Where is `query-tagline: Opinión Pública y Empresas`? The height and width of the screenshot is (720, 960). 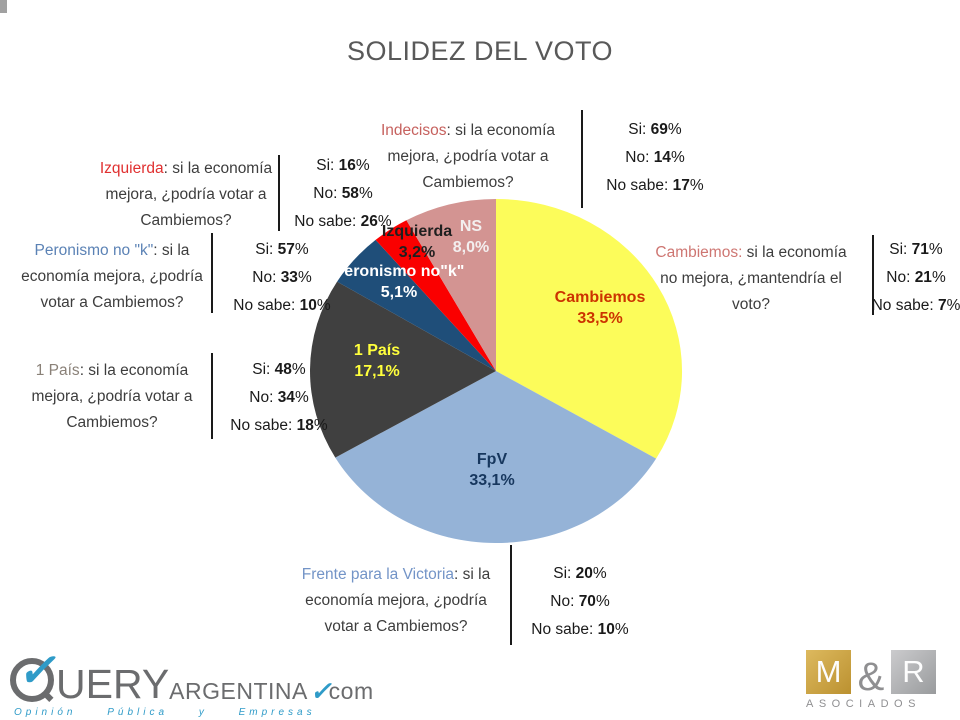
query-tagline: Opinión Pública y Empresas is located at coordinates (165, 712).